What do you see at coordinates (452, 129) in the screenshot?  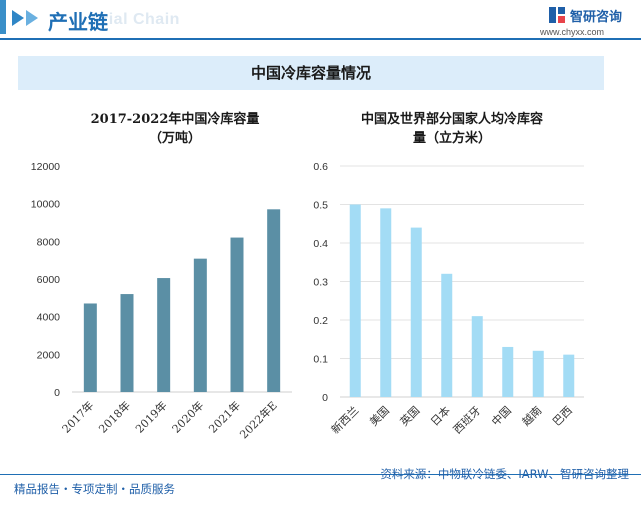 I see `chart-title-right: 中国及世界部分国家人均冷库容 量（立方米）` at bounding box center [452, 129].